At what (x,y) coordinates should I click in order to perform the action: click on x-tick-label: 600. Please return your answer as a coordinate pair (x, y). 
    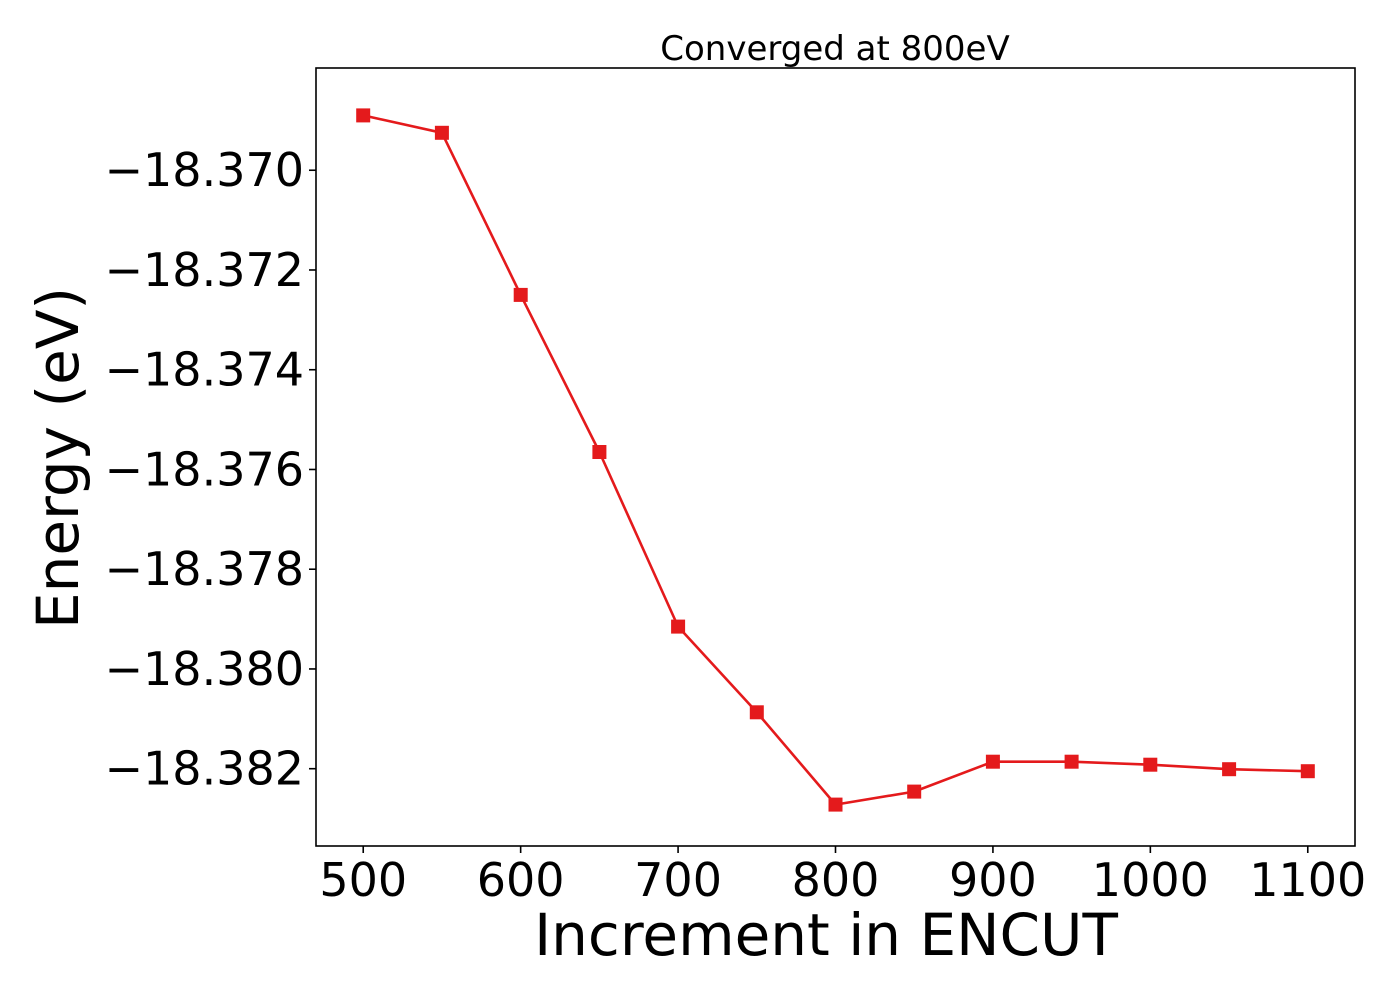
    Looking at the image, I should click on (521, 880).